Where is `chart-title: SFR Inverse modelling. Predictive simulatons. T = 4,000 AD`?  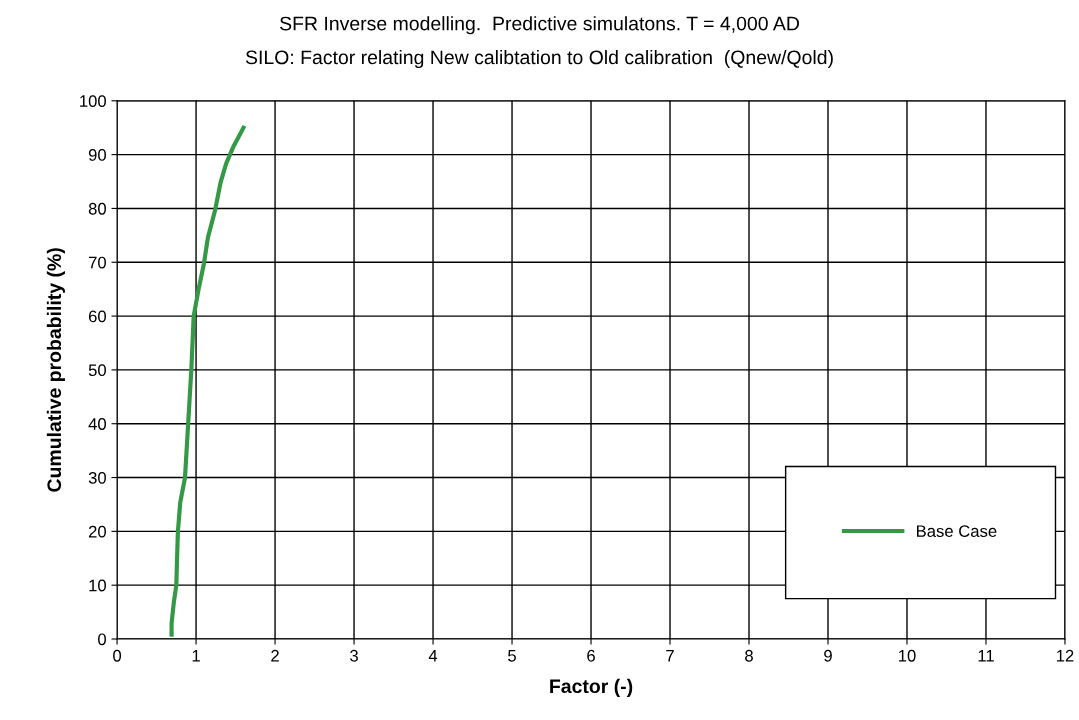 chart-title: SFR Inverse modelling. Predictive simulatons. T = 4,000 AD is located at coordinates (539, 25).